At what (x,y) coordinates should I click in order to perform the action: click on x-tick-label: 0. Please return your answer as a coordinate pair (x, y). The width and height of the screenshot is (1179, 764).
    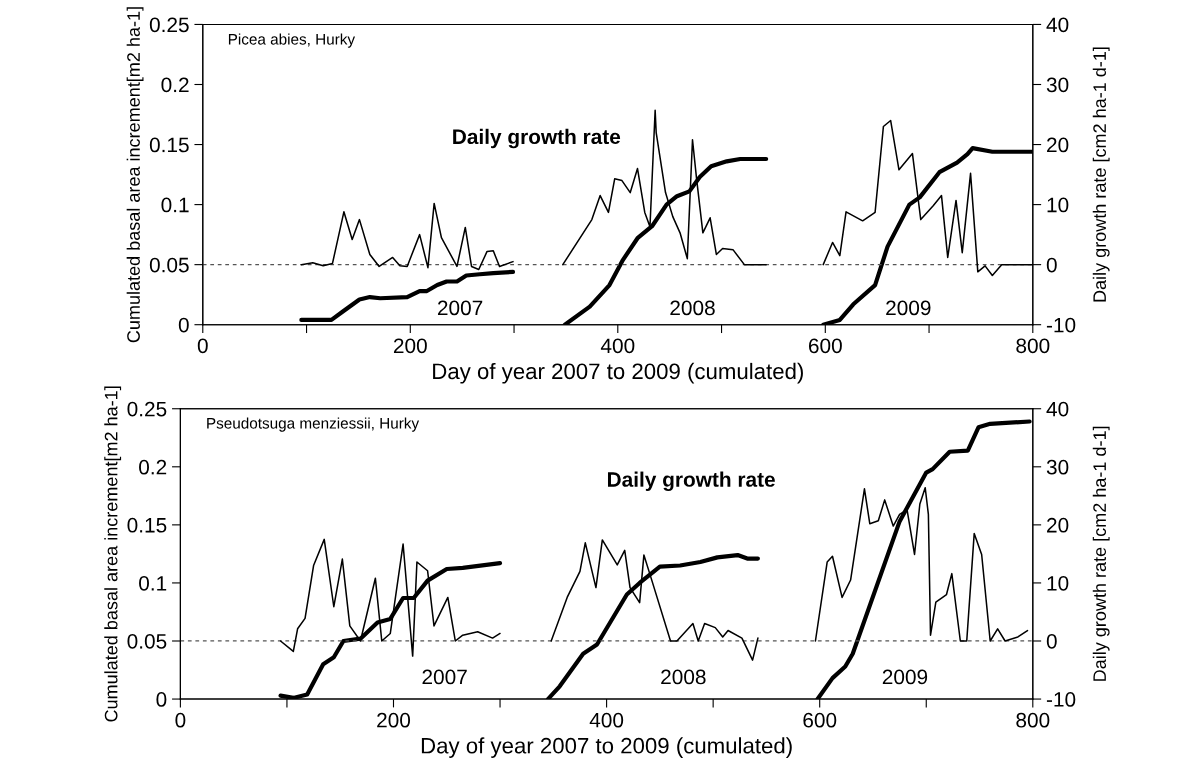
    Looking at the image, I should click on (202, 346).